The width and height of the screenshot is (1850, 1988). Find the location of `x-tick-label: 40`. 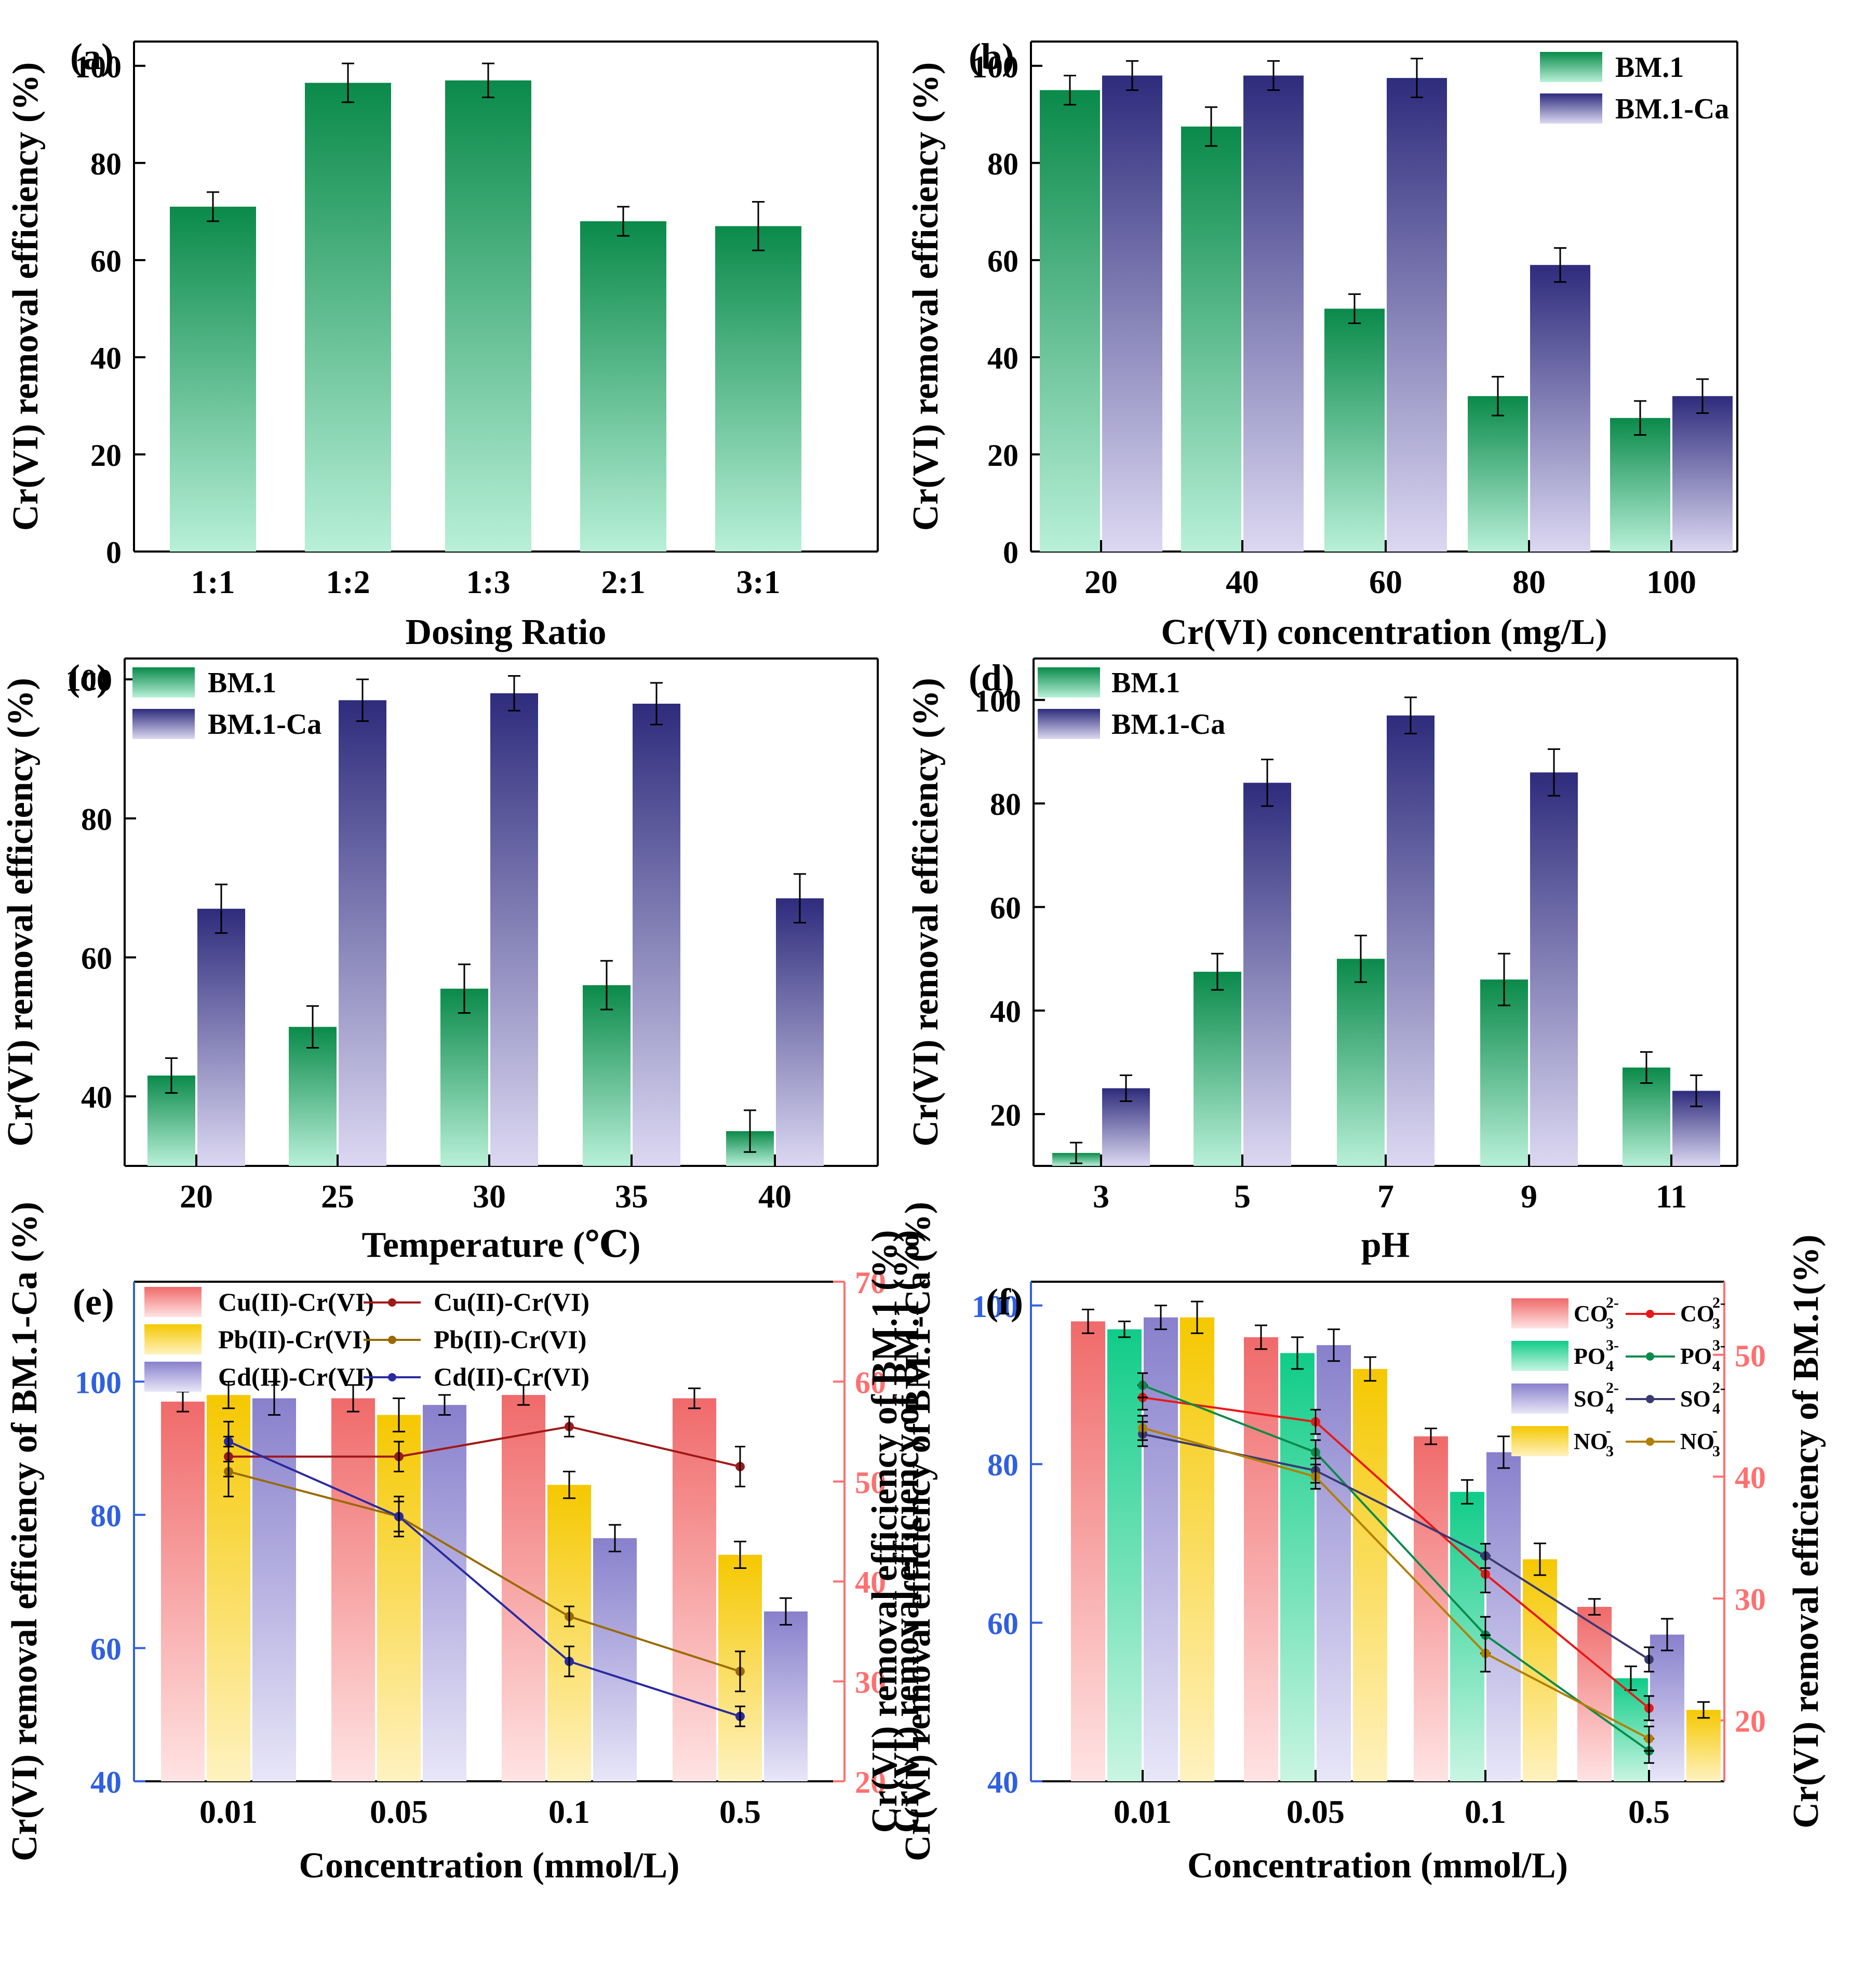

x-tick-label: 40 is located at coordinates (775, 1196).